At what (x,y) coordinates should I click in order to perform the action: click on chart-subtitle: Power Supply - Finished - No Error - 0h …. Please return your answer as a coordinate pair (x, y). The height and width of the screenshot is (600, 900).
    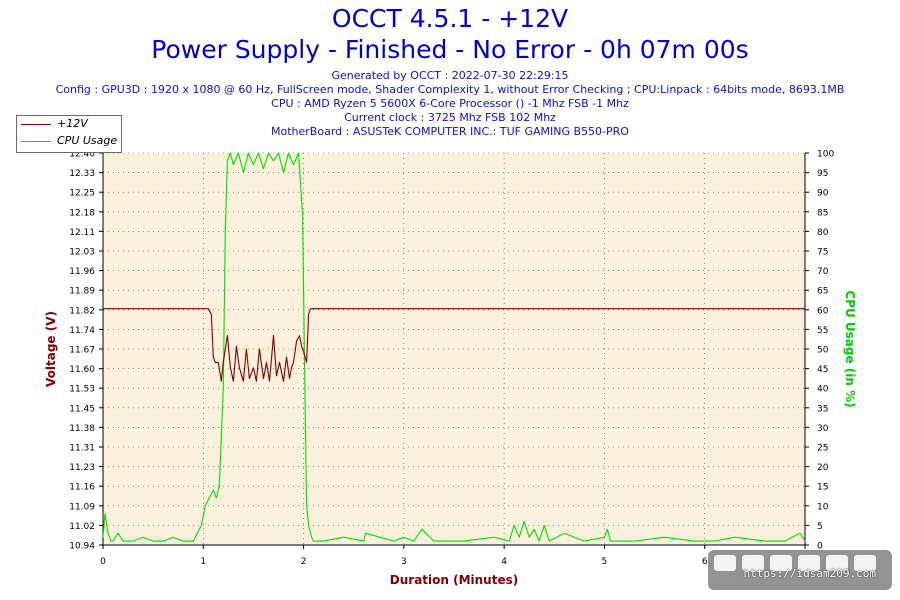
    Looking at the image, I should click on (450, 49).